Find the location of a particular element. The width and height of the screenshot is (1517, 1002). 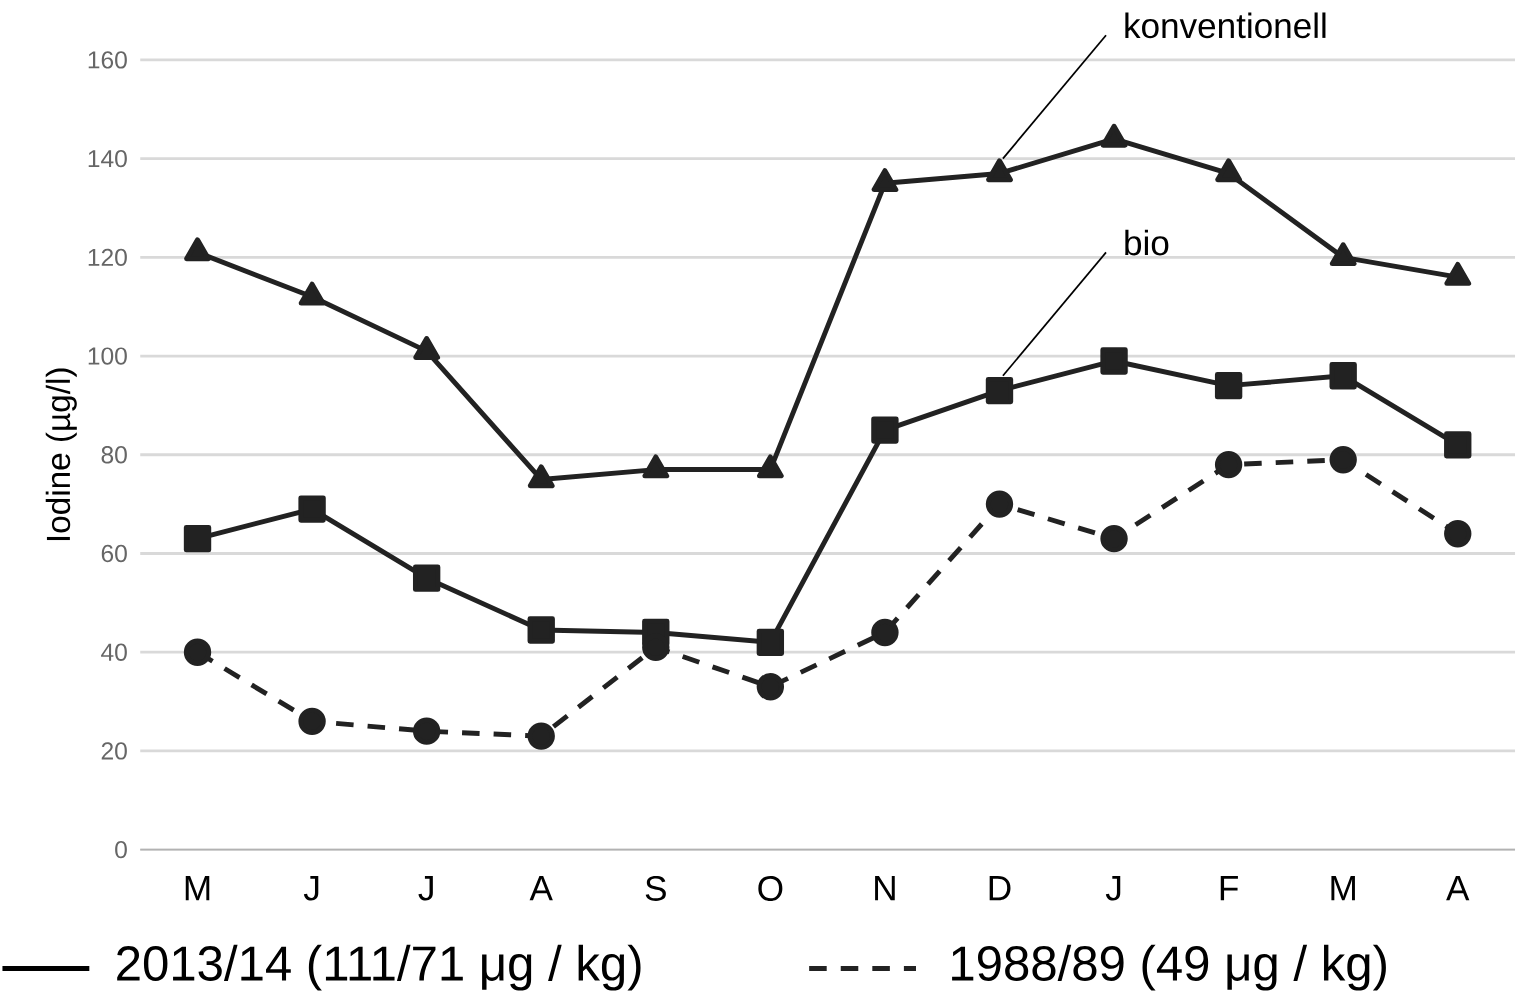

x-tick-label: S is located at coordinates (655, 888).